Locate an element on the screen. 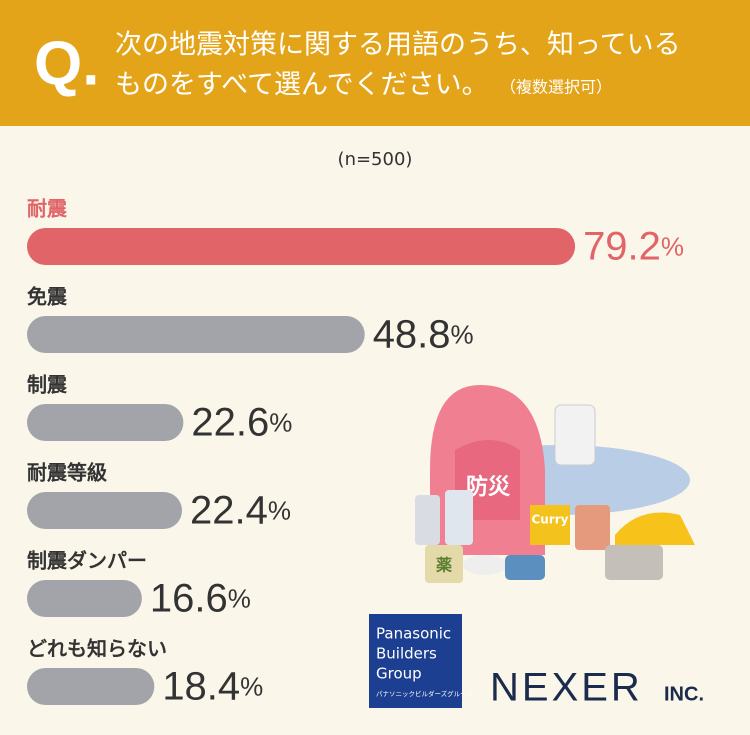 This screenshot has width=750, height=735. panasonic-logo: Panasonic Builders Group パナソニックビルダーズグループ is located at coordinates (421, 661).